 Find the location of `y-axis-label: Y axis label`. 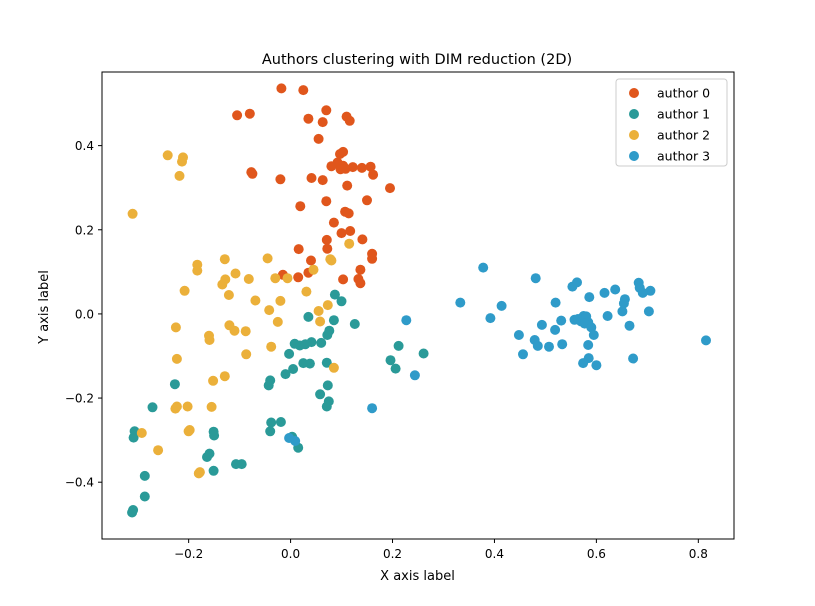

y-axis-label: Y axis label is located at coordinates (44, 307).